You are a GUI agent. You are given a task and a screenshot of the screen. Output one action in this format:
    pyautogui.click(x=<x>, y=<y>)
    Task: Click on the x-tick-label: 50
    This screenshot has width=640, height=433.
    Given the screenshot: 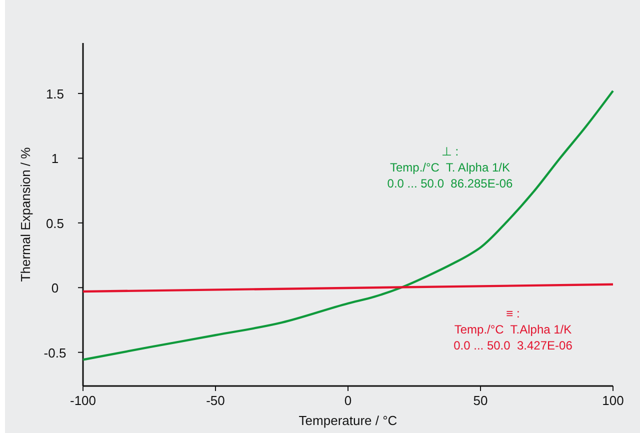 What is the action you would take?
    pyautogui.click(x=480, y=400)
    